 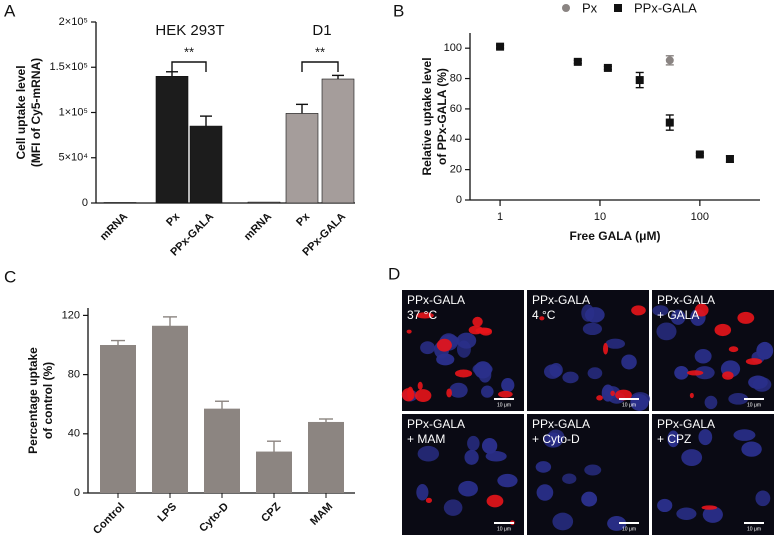 I want to click on x-axis-label: Free GALA (μM), so click(x=615, y=236).